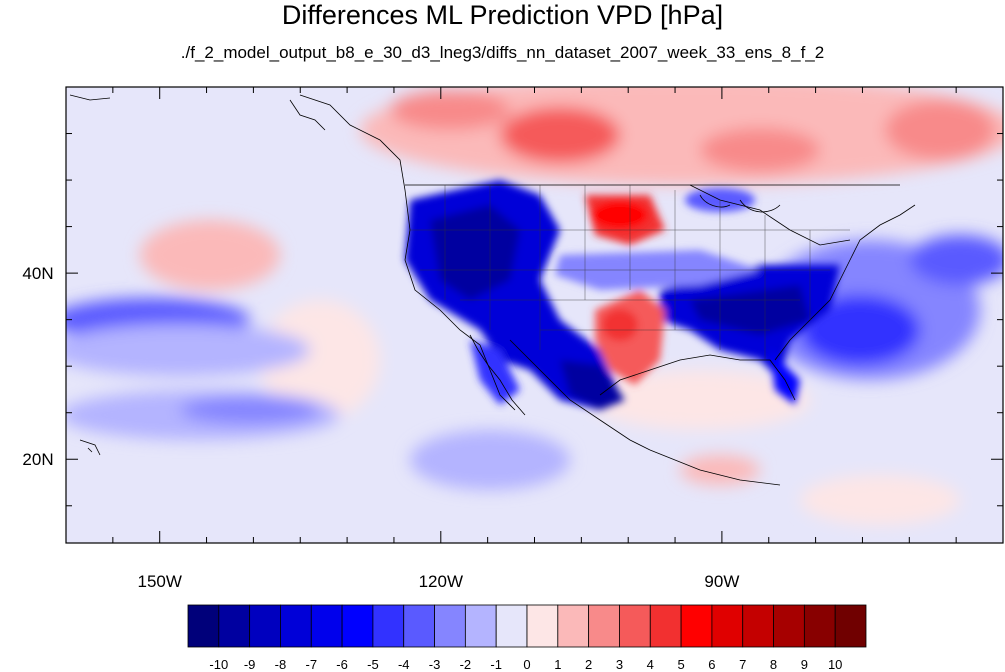  Describe the element at coordinates (619, 664) in the screenshot. I see `colorbar-label: 3` at that location.